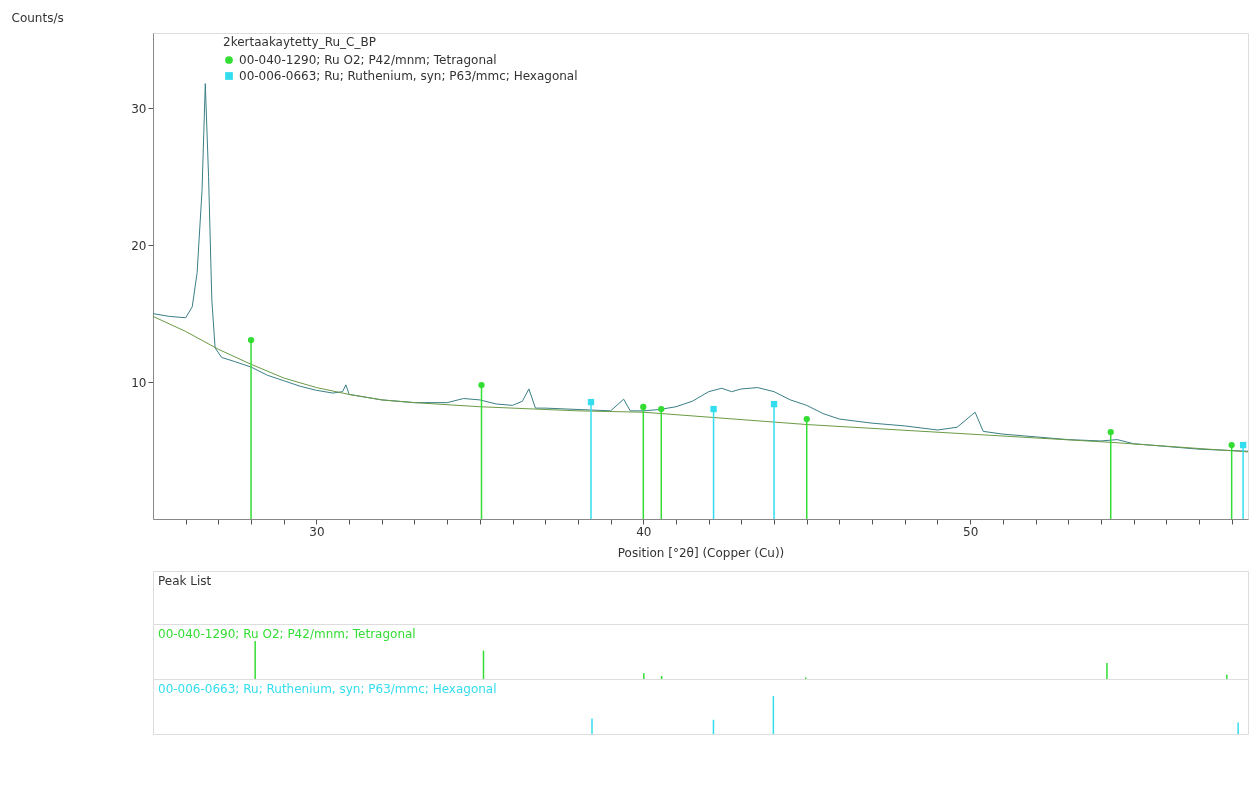 This screenshot has width=1260, height=795. I want to click on text: Peak List, so click(185, 581).